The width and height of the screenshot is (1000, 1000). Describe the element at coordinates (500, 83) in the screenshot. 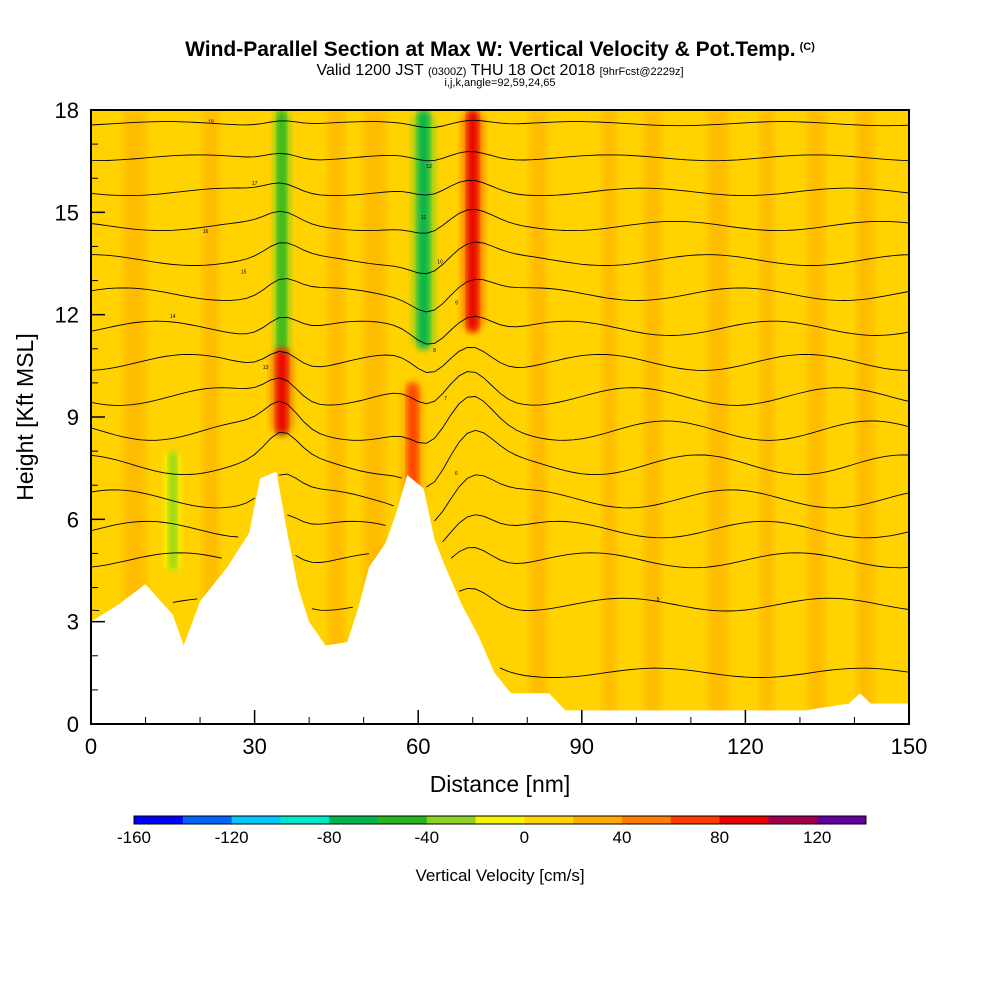

I see `chart-indices: i,j,k,angle=92,59,24,65` at that location.